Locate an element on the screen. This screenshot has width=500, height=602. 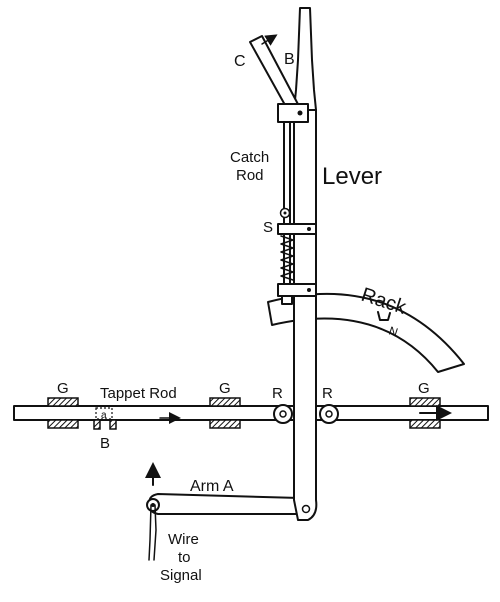
label-catch-rod-2: Rod is located at coordinates (250, 175).